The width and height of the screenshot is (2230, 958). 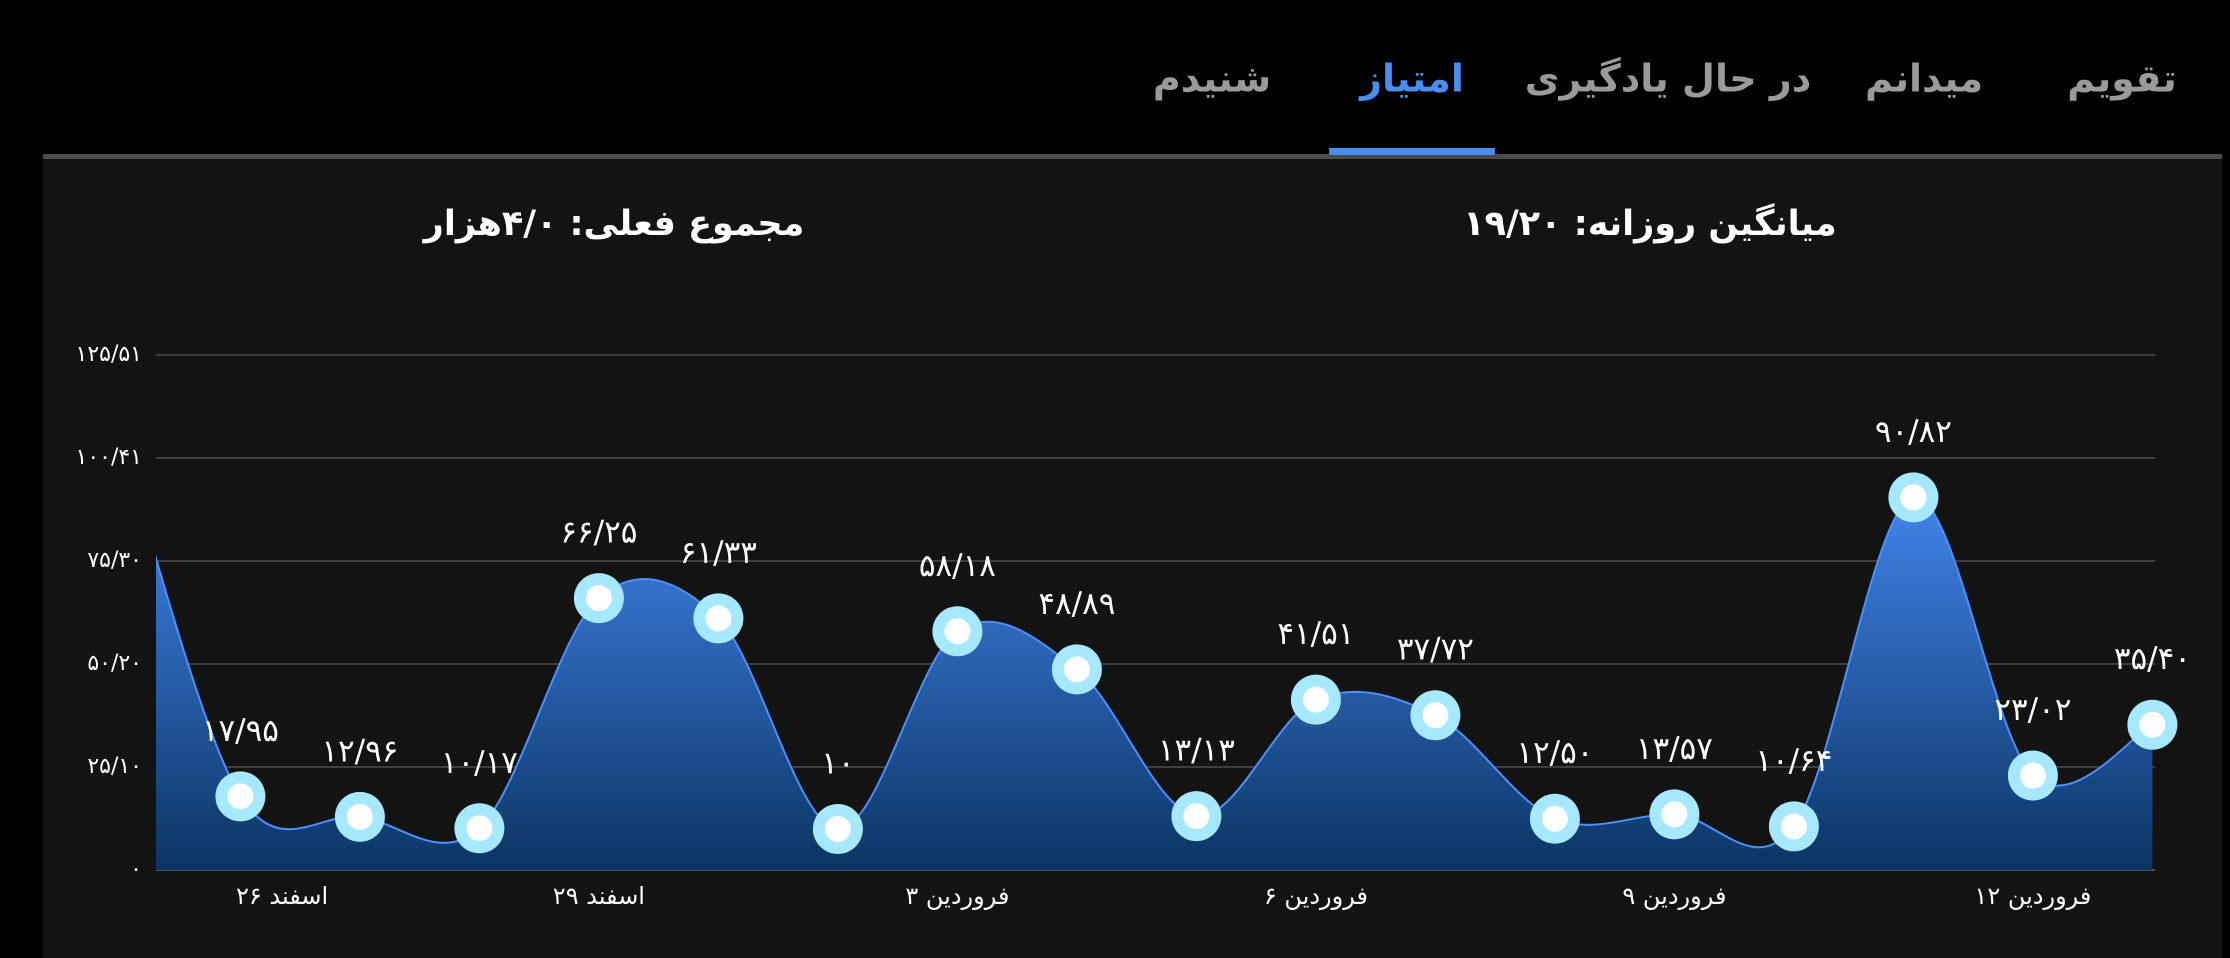 What do you see at coordinates (2032, 710) in the screenshot?
I see `value-label: ۲۳/۰۲` at bounding box center [2032, 710].